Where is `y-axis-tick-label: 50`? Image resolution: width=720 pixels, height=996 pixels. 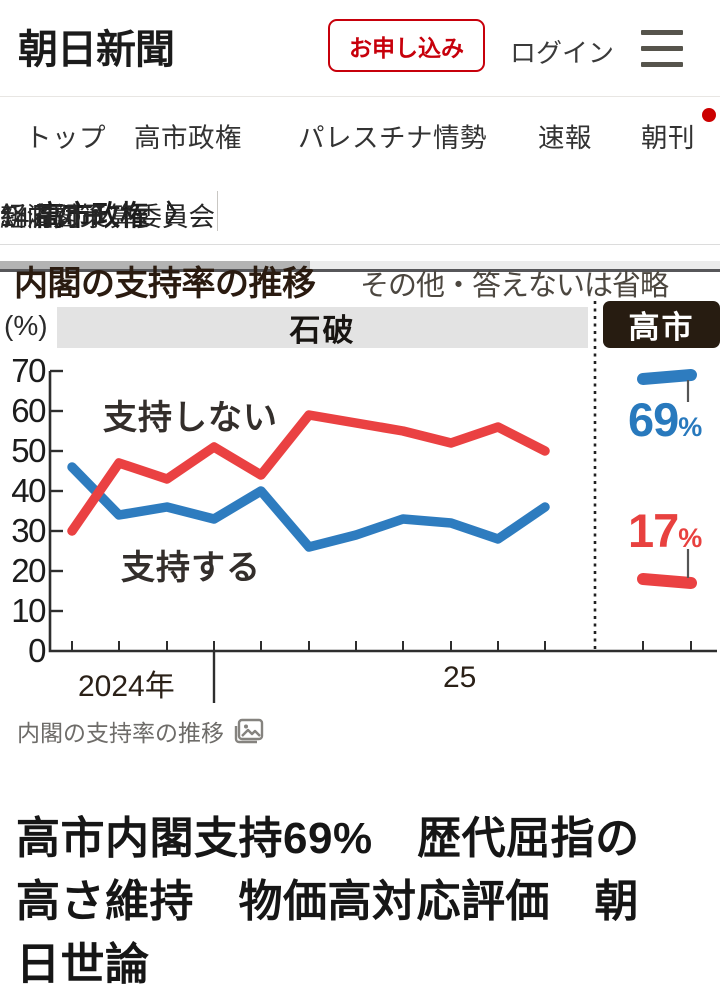
y-axis-tick-label: 50 is located at coordinates (28, 450).